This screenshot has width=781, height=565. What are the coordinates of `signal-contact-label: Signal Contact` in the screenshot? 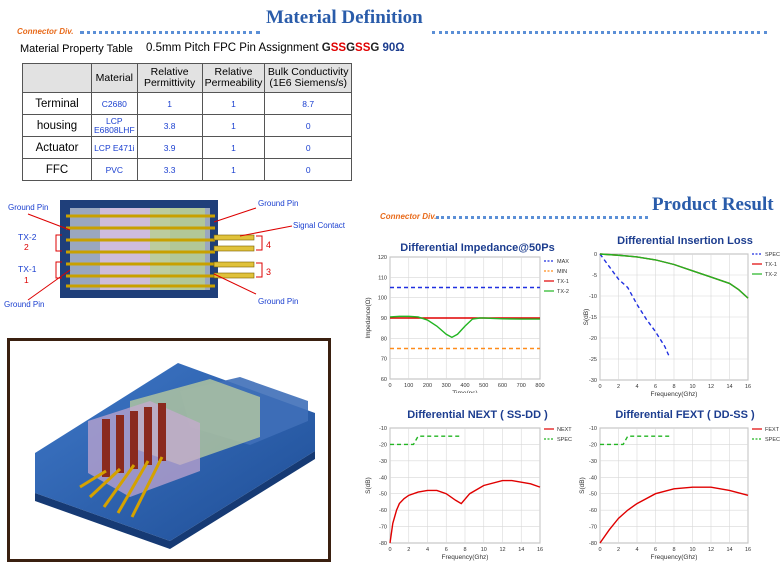 It's located at (319, 225).